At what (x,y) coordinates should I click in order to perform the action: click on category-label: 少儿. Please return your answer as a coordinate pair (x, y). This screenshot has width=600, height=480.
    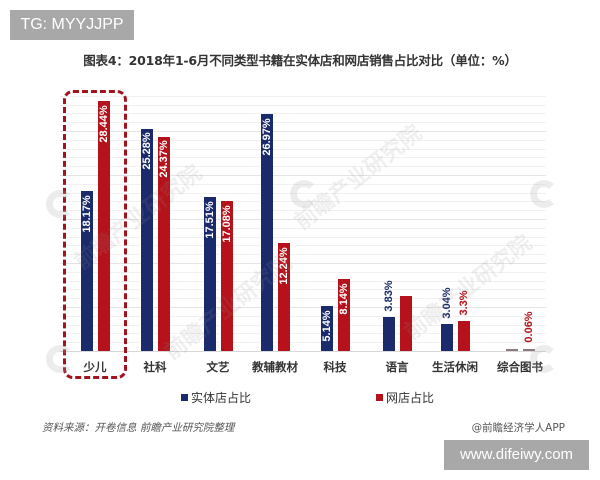
    Looking at the image, I should click on (95, 367).